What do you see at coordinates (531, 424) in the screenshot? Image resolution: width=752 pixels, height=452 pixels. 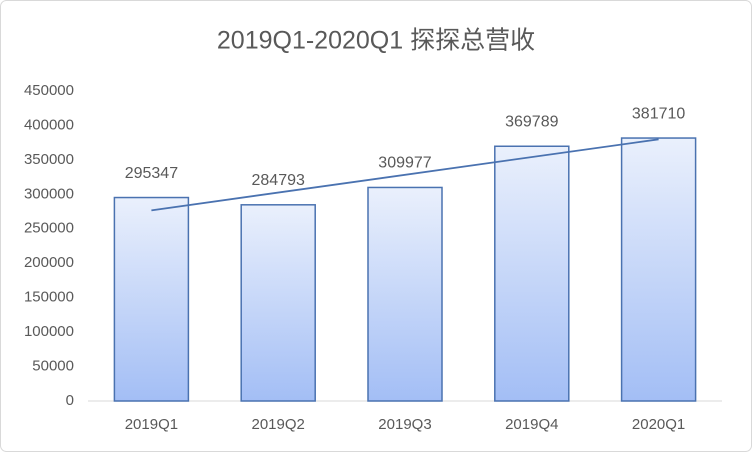 I see `x-tick-label: 2019Q4` at bounding box center [531, 424].